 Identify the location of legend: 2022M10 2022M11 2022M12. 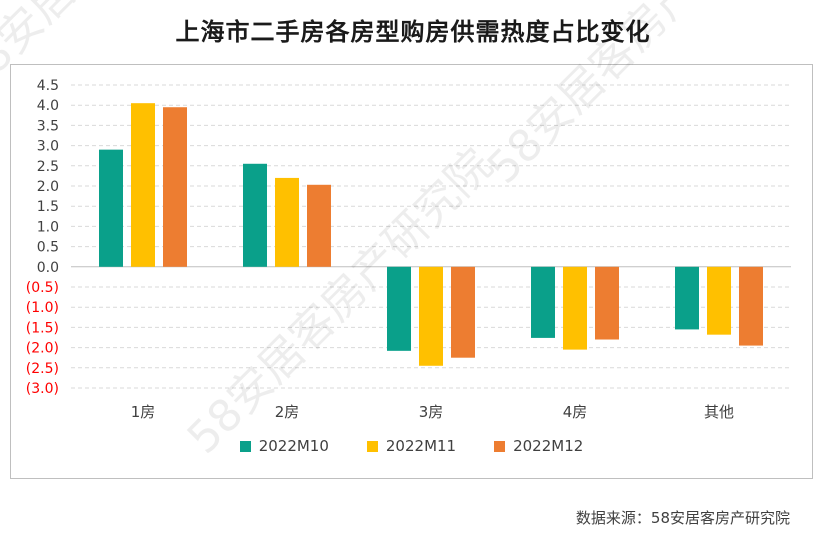
(411, 446).